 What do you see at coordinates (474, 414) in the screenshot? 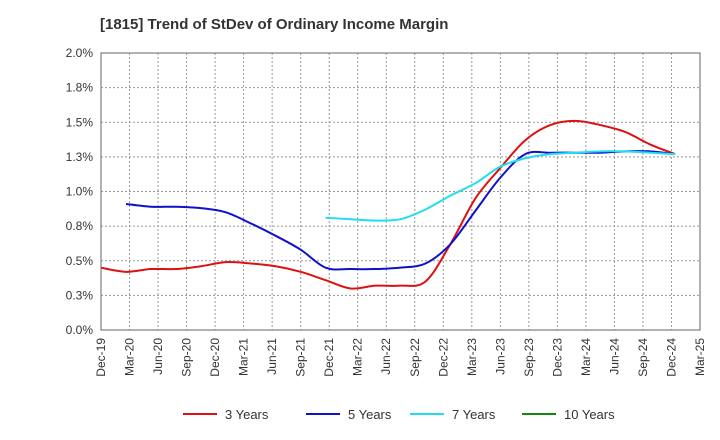
I see `legend-label: 7 Years` at bounding box center [474, 414].